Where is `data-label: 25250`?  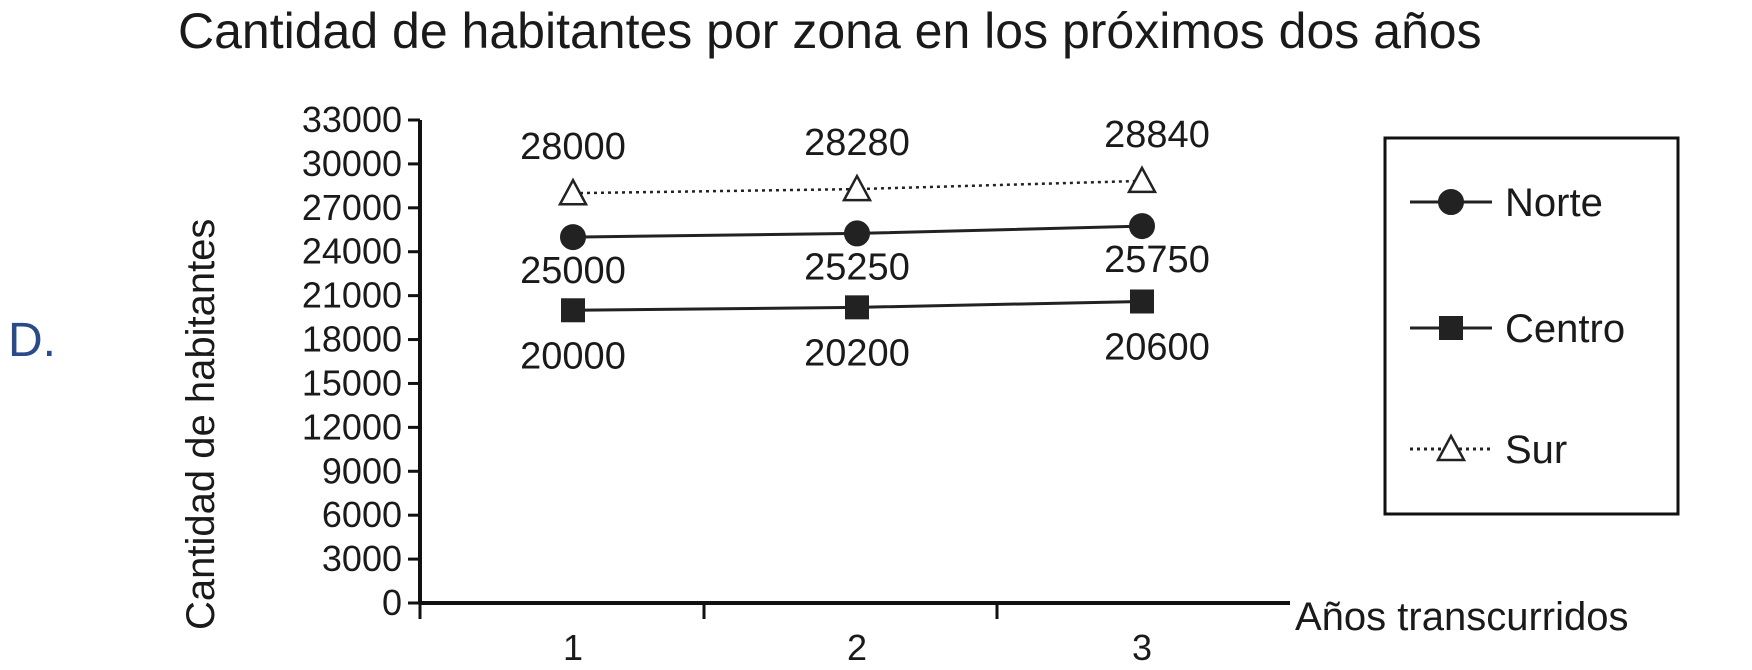
data-label: 25250 is located at coordinates (857, 267).